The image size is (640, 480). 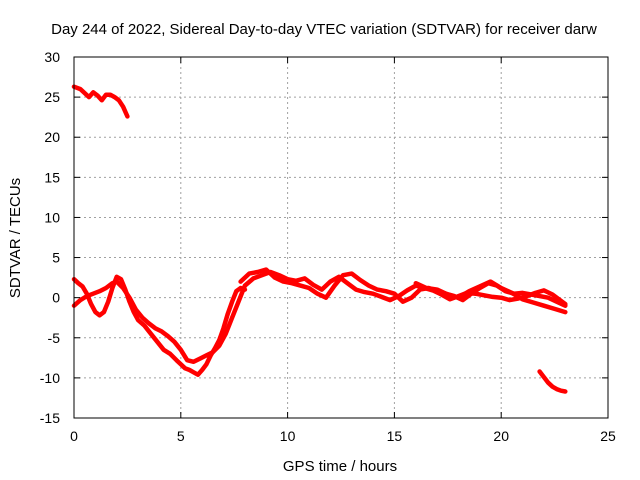 I want to click on x-tick-label: 15, so click(x=395, y=436).